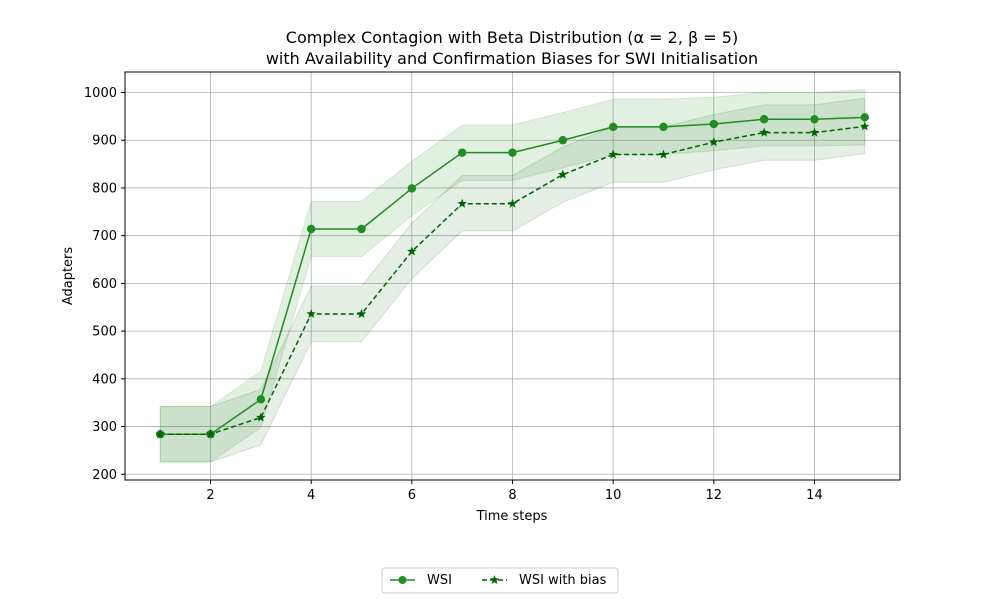 This screenshot has height=600, width=1000. What do you see at coordinates (104, 188) in the screenshot?
I see `y-tick-label: 800` at bounding box center [104, 188].